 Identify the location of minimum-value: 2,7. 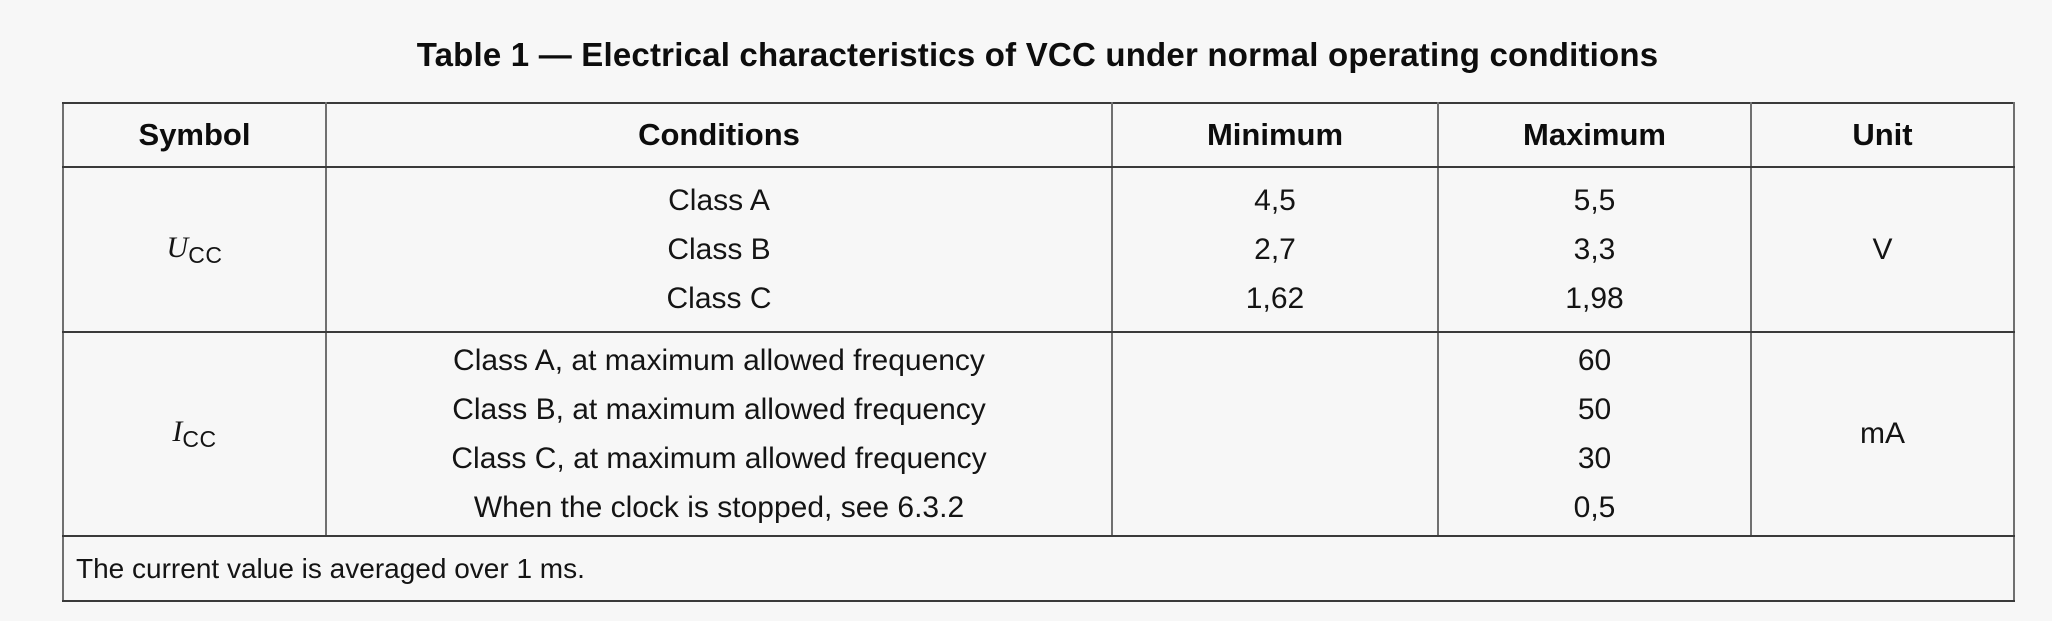
(1275, 249).